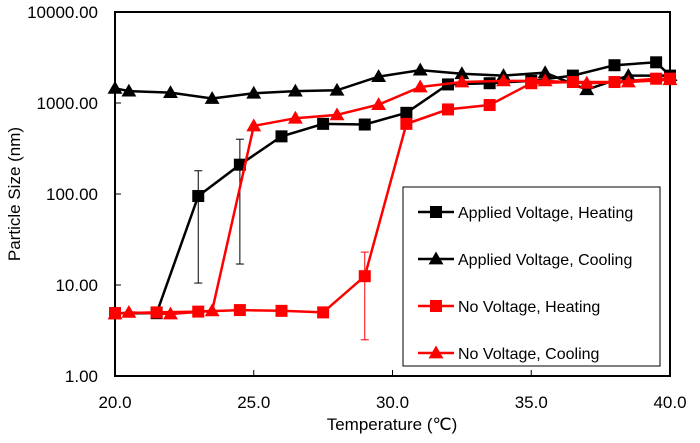  What do you see at coordinates (392, 391) in the screenshot?
I see `x-axis: 20.0 25.0 30.0 35.0 40.0` at bounding box center [392, 391].